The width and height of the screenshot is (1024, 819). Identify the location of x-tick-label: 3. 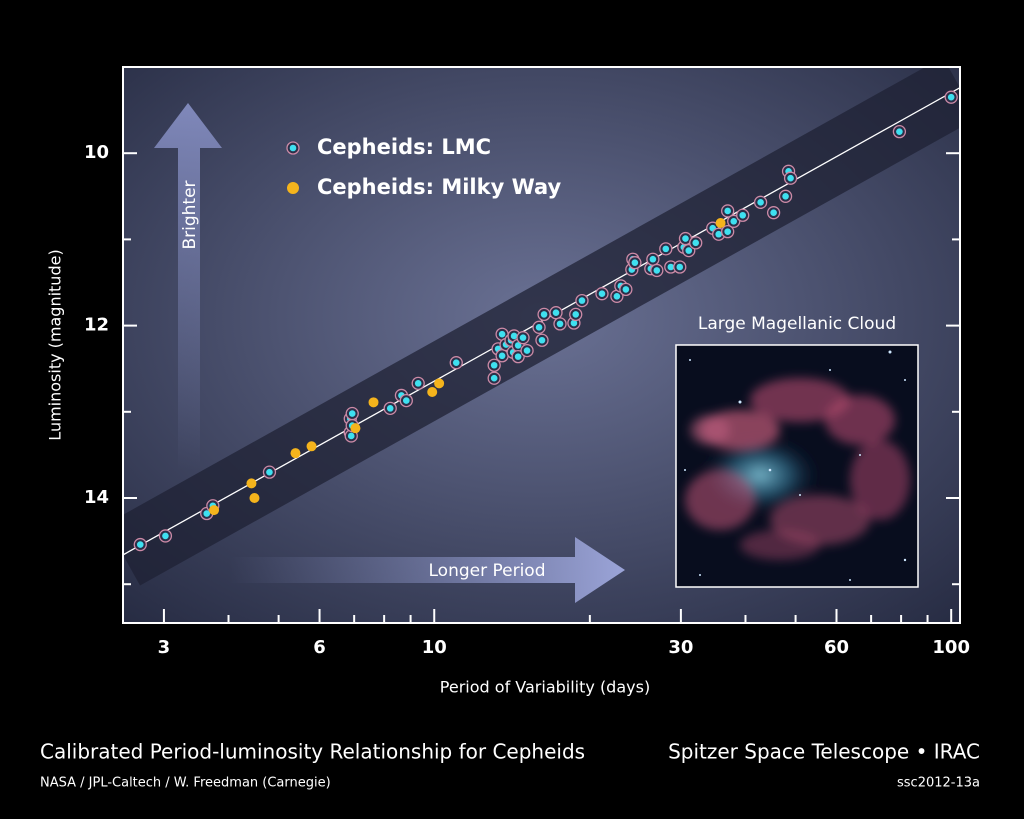
(164, 647).